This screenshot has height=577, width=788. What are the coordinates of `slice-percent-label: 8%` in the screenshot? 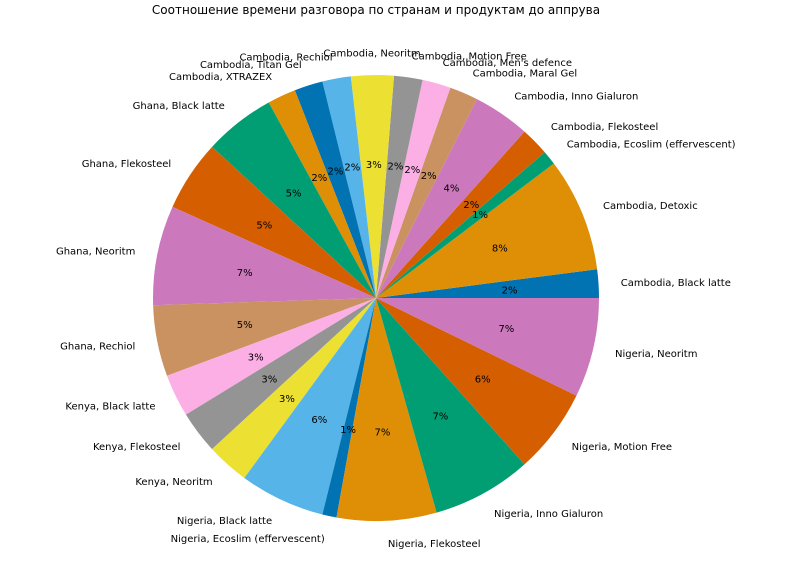 It's located at (500, 248).